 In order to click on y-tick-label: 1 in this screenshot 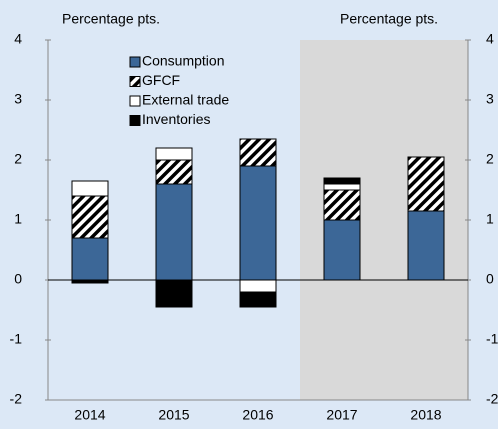, I will do `click(18, 219)`.